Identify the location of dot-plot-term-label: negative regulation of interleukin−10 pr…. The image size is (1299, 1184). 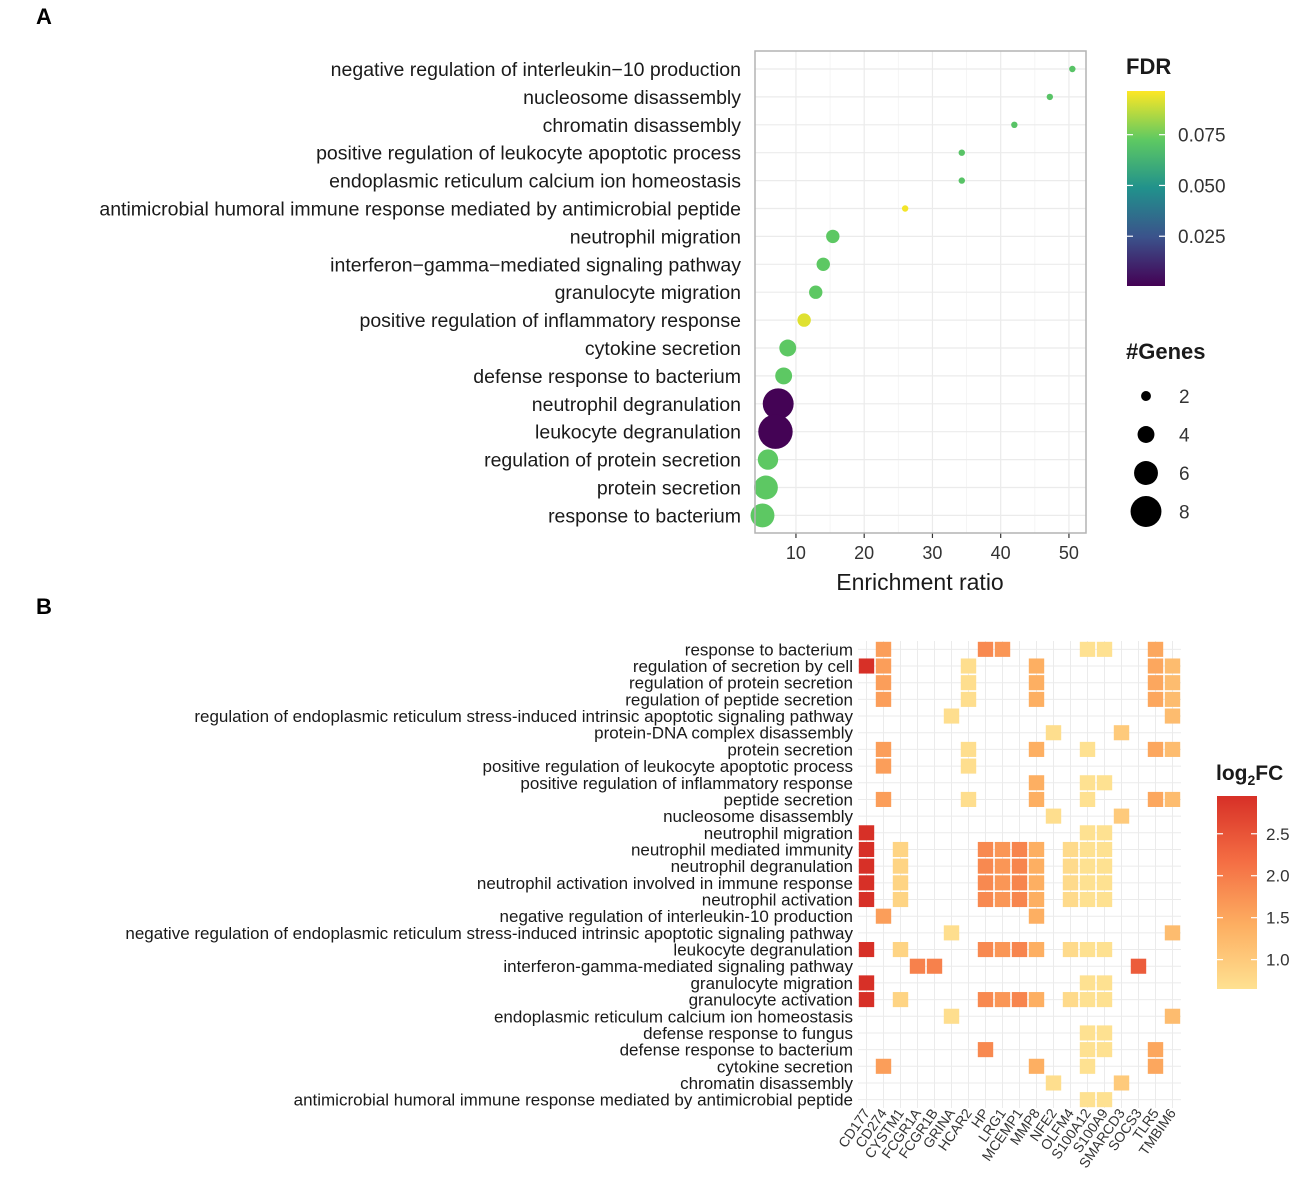
(536, 70).